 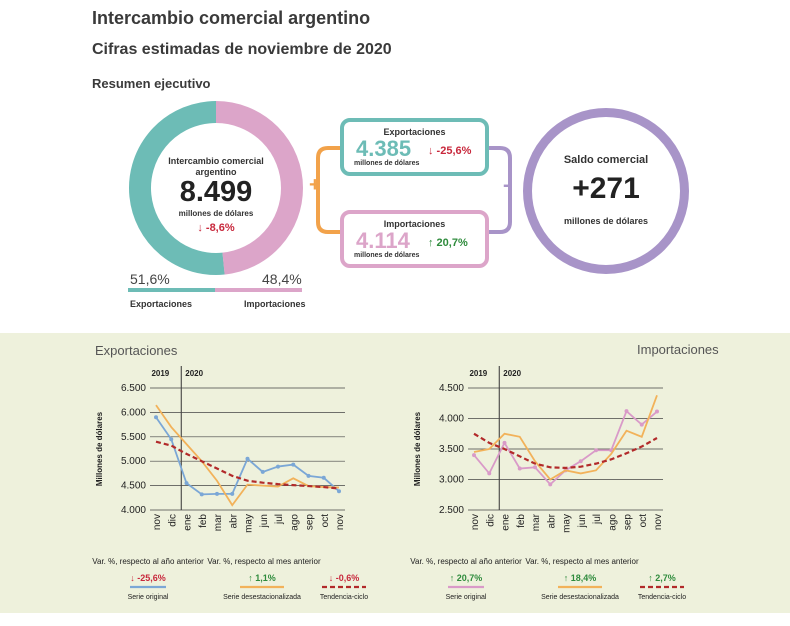 What do you see at coordinates (580, 578) in the screenshot?
I see `legend-change: ↑ 18,4%` at bounding box center [580, 578].